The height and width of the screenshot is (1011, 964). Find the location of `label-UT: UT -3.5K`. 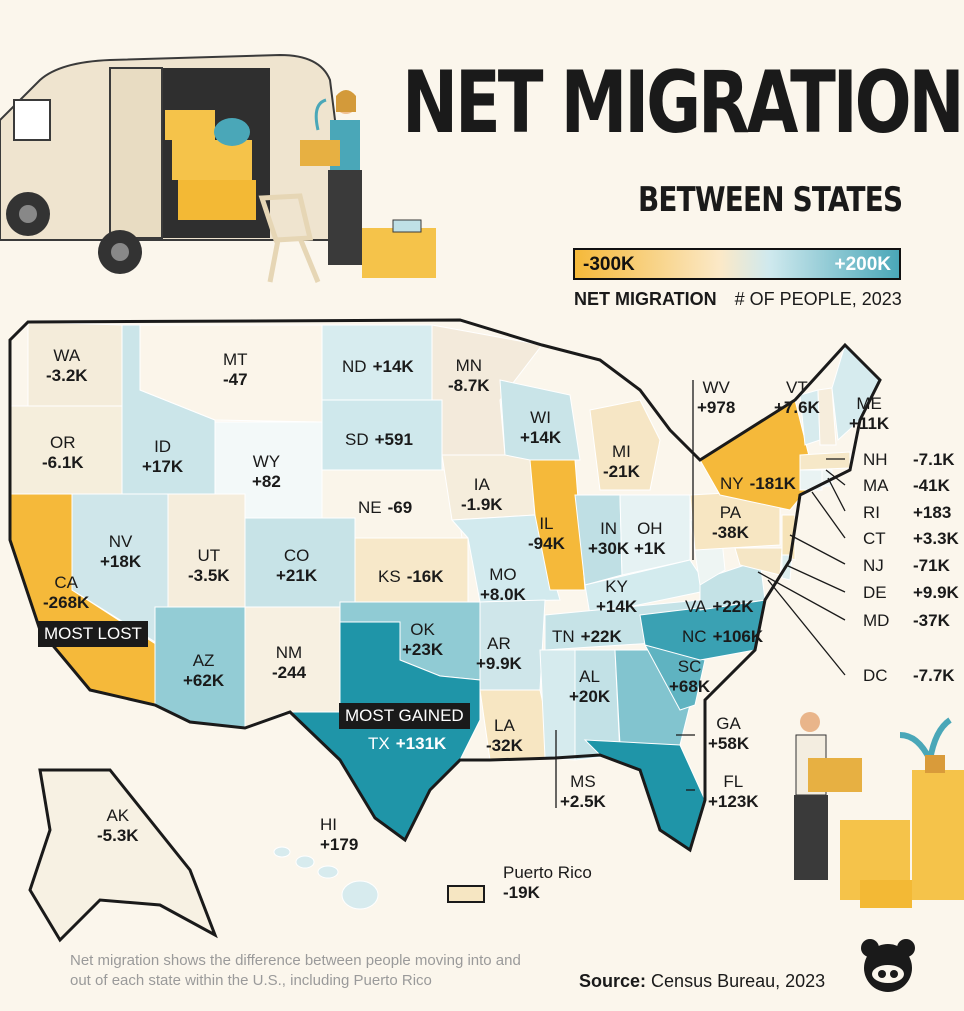

label-UT: UT -3.5K is located at coordinates (209, 565).